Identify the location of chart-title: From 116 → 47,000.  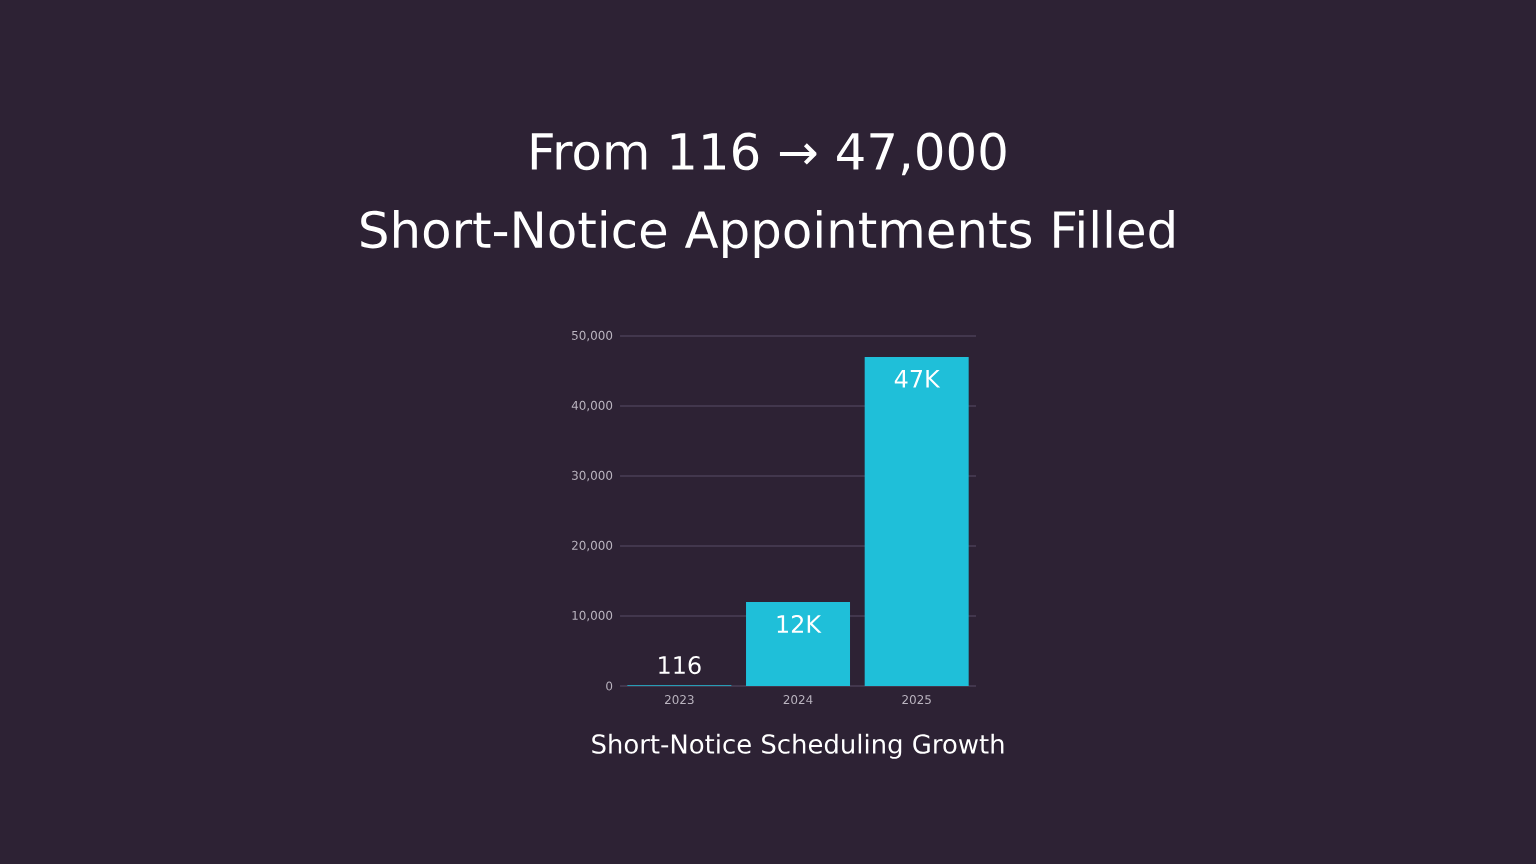
(768, 154).